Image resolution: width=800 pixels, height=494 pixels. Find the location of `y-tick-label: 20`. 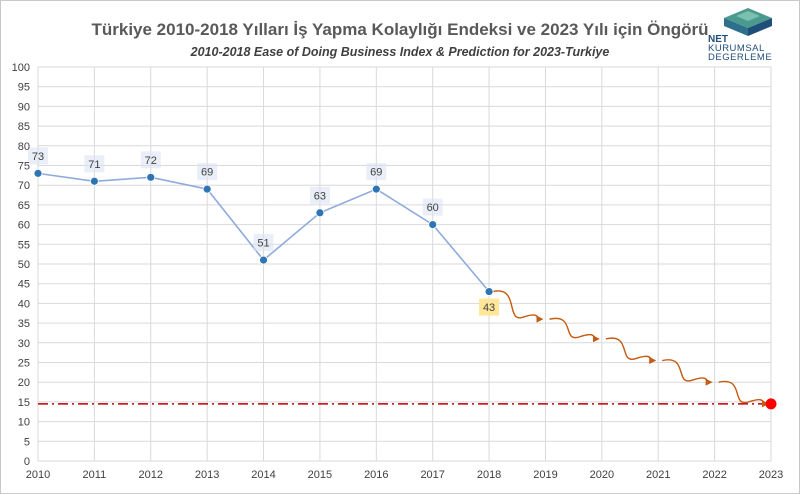

y-tick-label: 20 is located at coordinates (24, 383).